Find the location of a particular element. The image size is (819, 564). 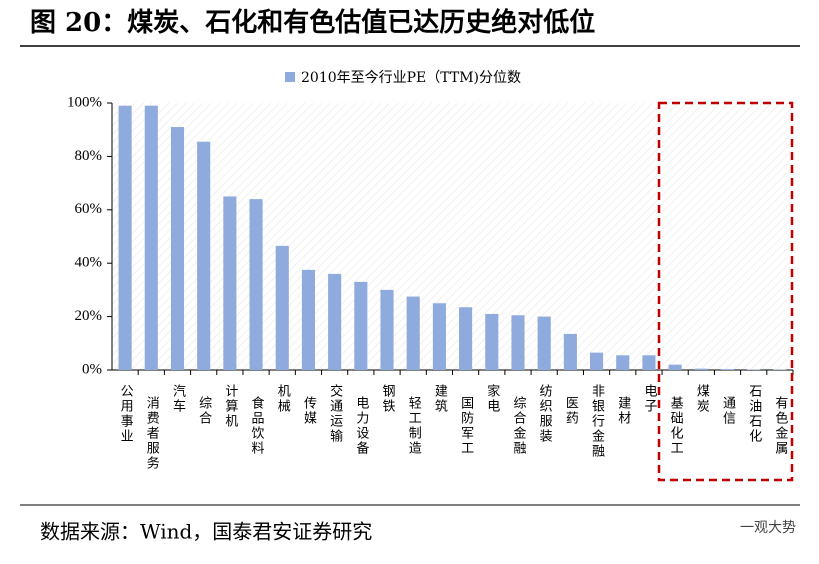

x-tick-label: 钢铁 is located at coordinates (388, 399).